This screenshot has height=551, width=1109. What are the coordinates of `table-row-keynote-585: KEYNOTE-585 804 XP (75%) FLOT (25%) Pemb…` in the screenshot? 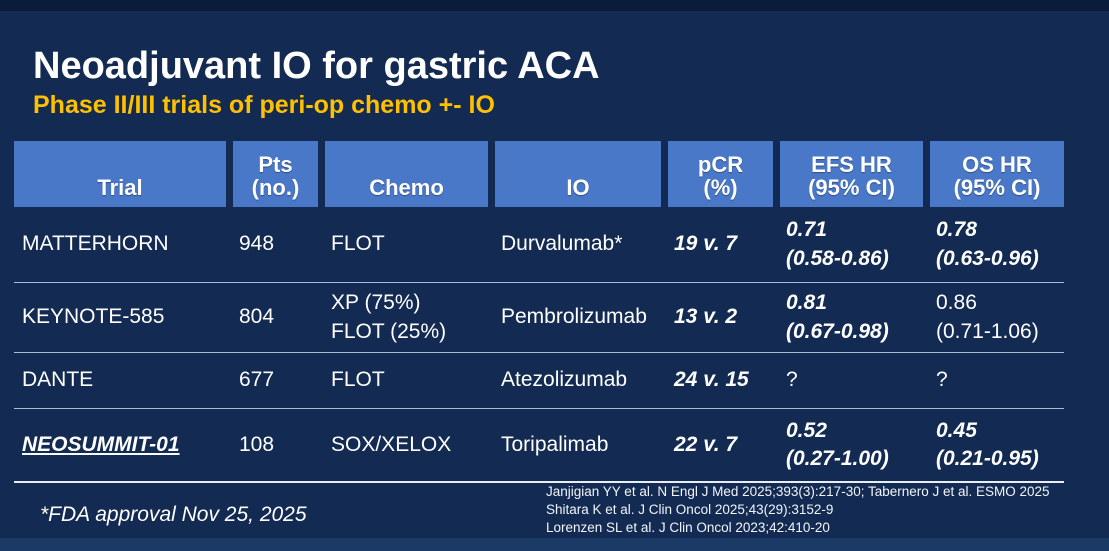 It's located at (539, 317).